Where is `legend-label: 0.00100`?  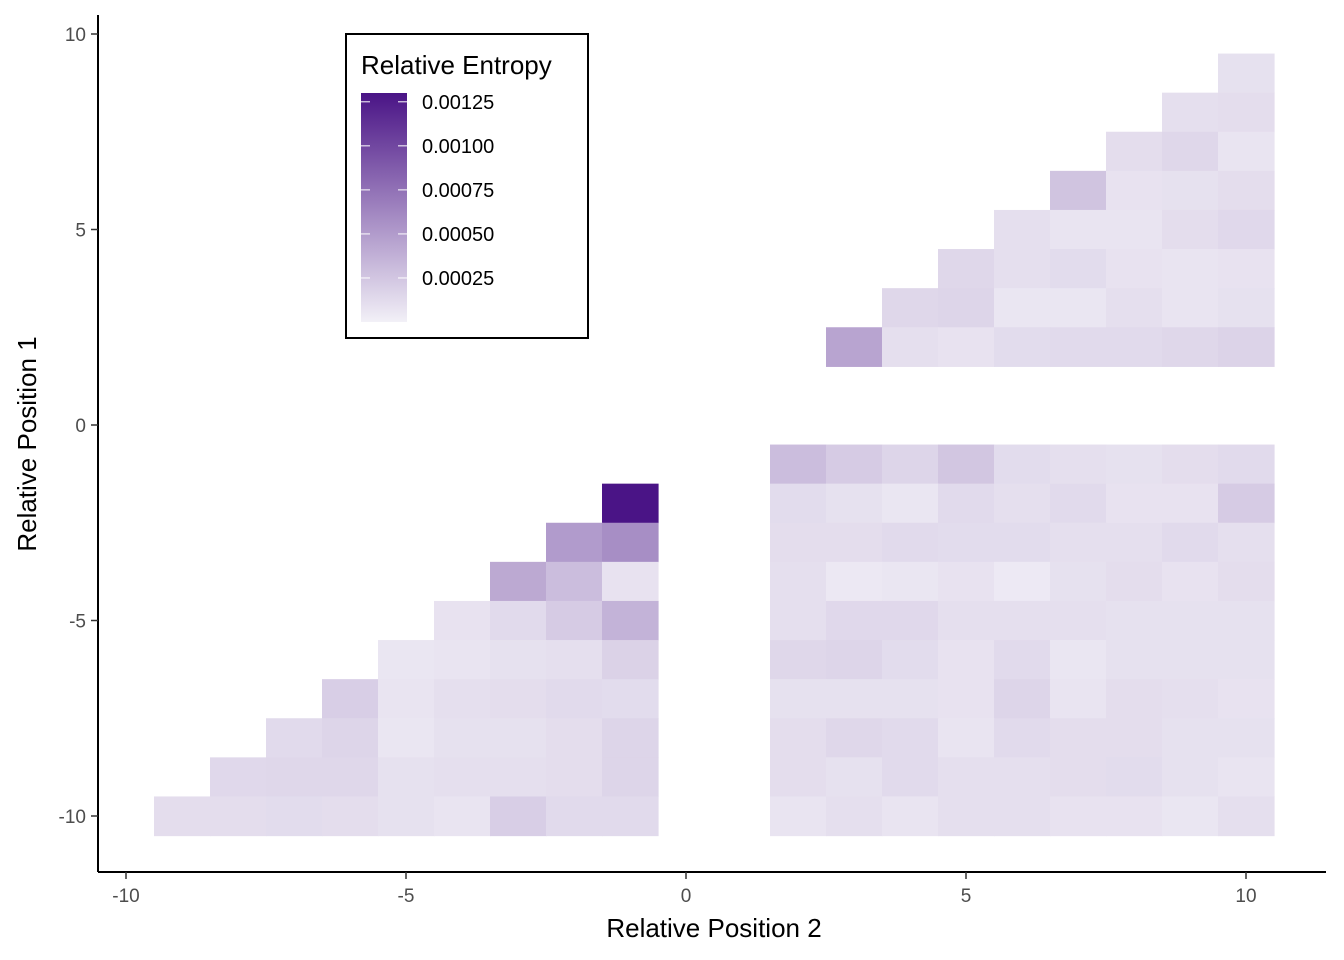
legend-label: 0.00100 is located at coordinates (458, 147).